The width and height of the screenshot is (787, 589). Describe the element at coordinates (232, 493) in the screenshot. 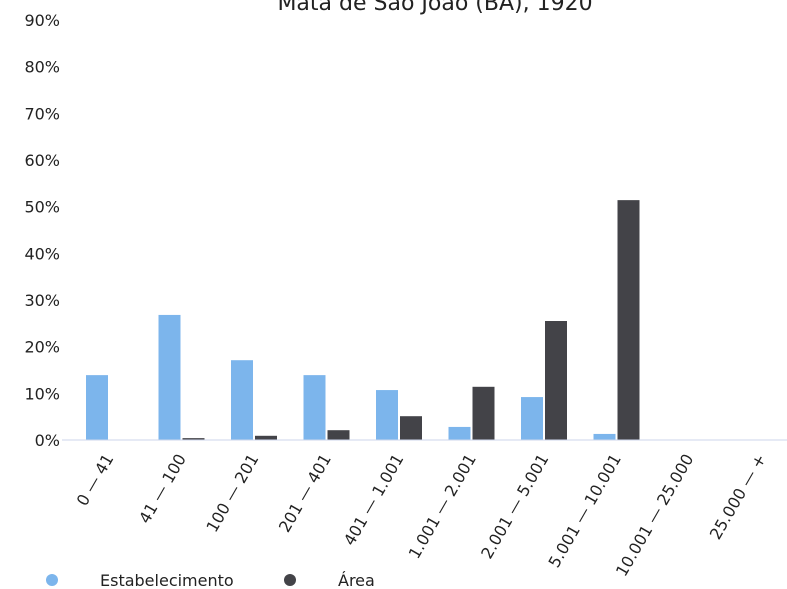

I see `x-tick-label: 100 — 201` at that location.